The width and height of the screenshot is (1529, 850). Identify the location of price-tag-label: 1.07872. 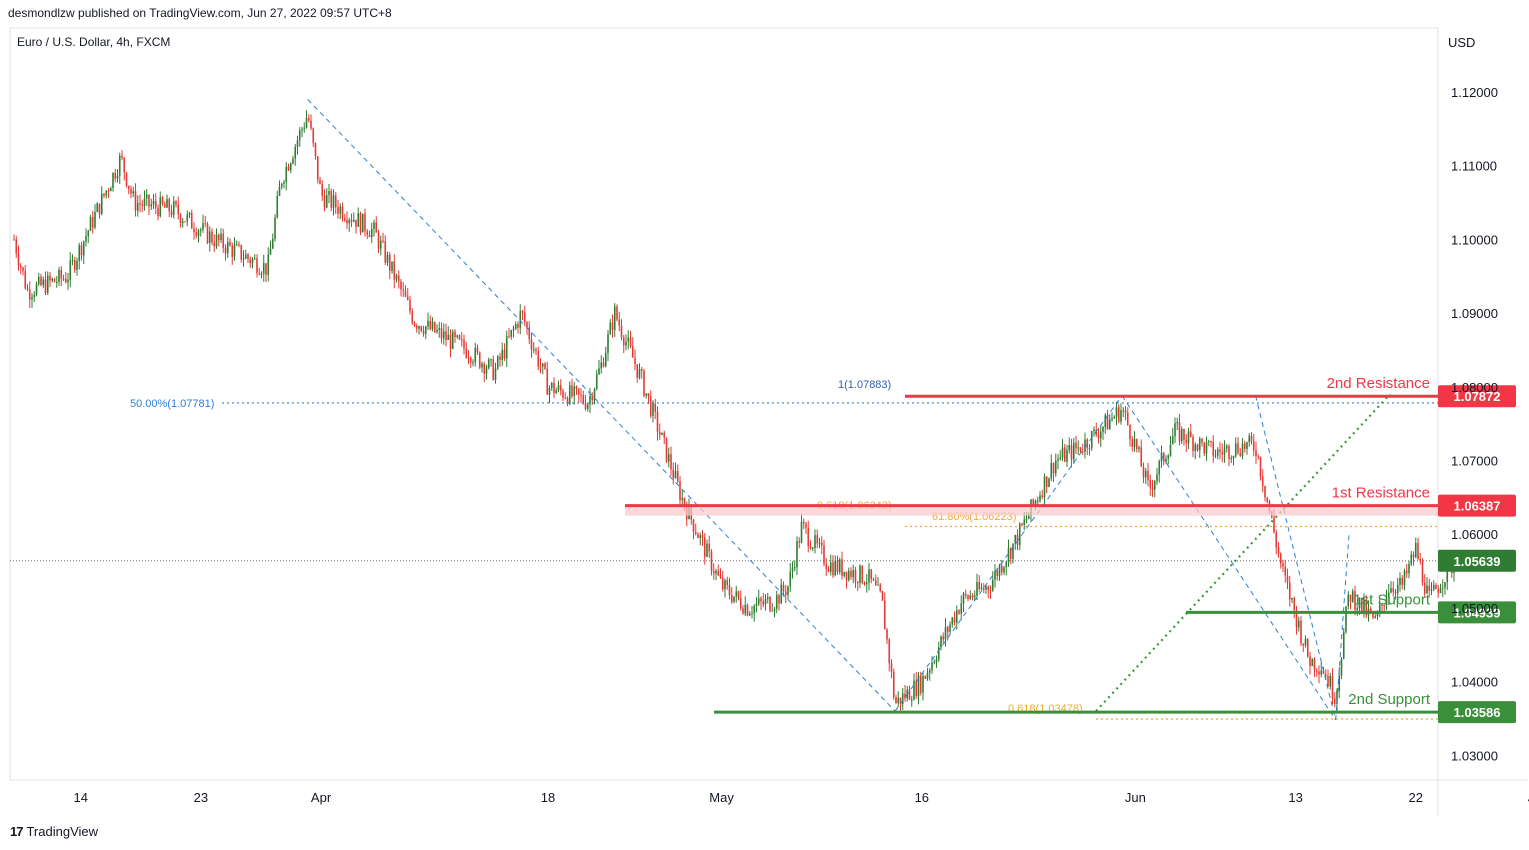
(1477, 396).